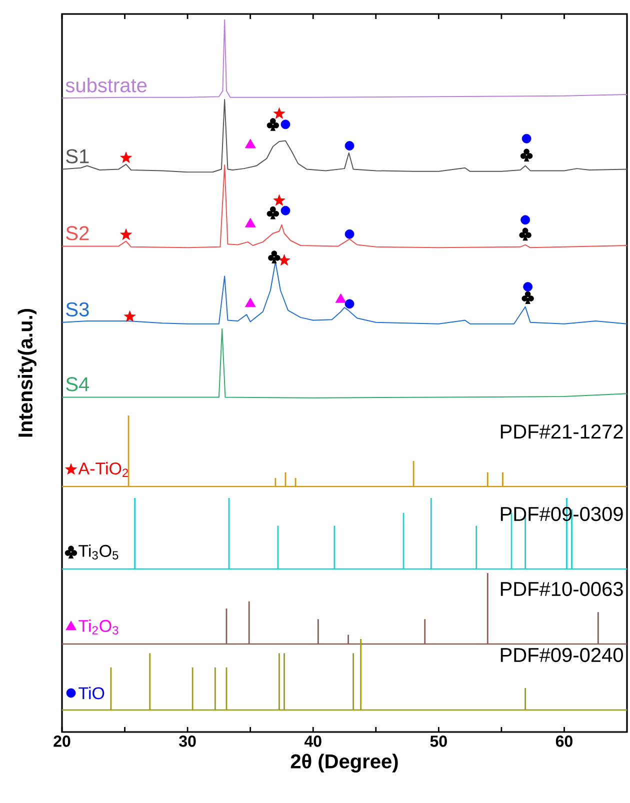  I want to click on series-label: S3, so click(77, 309).